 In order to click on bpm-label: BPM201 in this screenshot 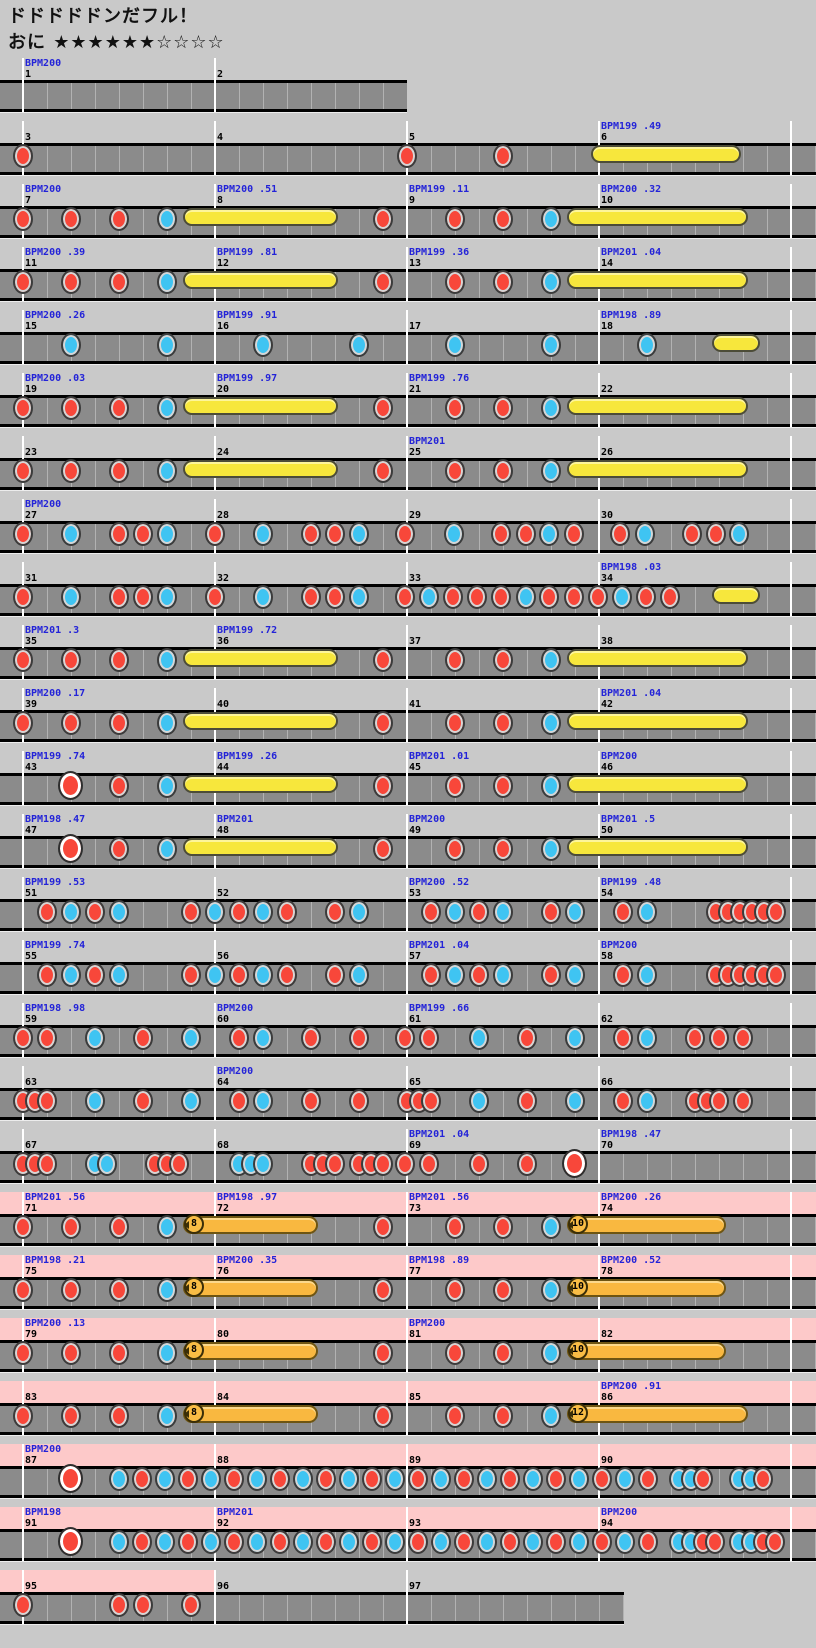, I will do `click(235, 819)`.